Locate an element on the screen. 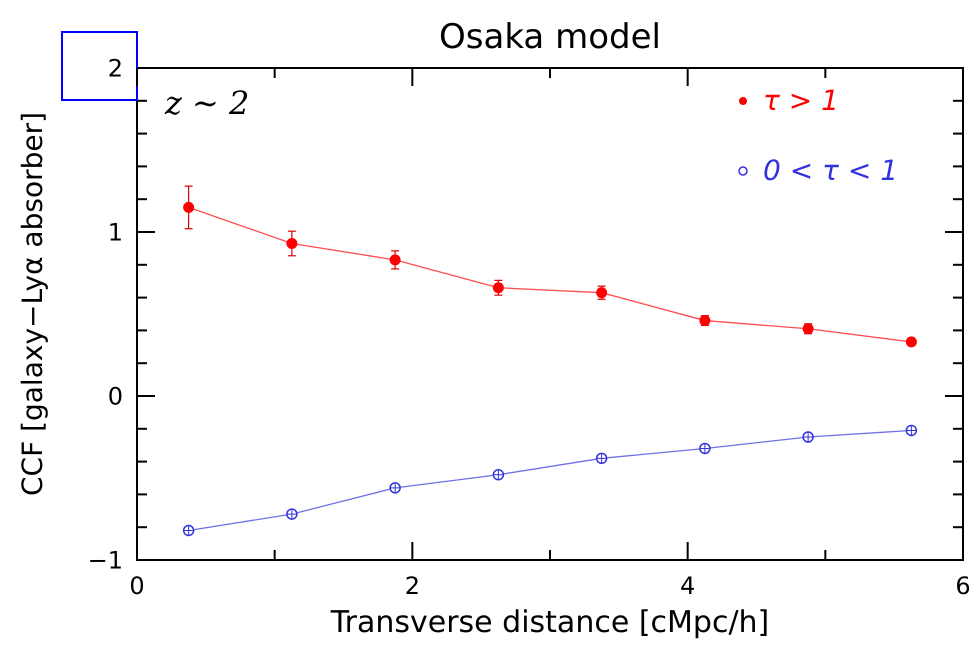 The width and height of the screenshot is (978, 658). legend-label: 0 < τ < 1 is located at coordinates (830, 170).